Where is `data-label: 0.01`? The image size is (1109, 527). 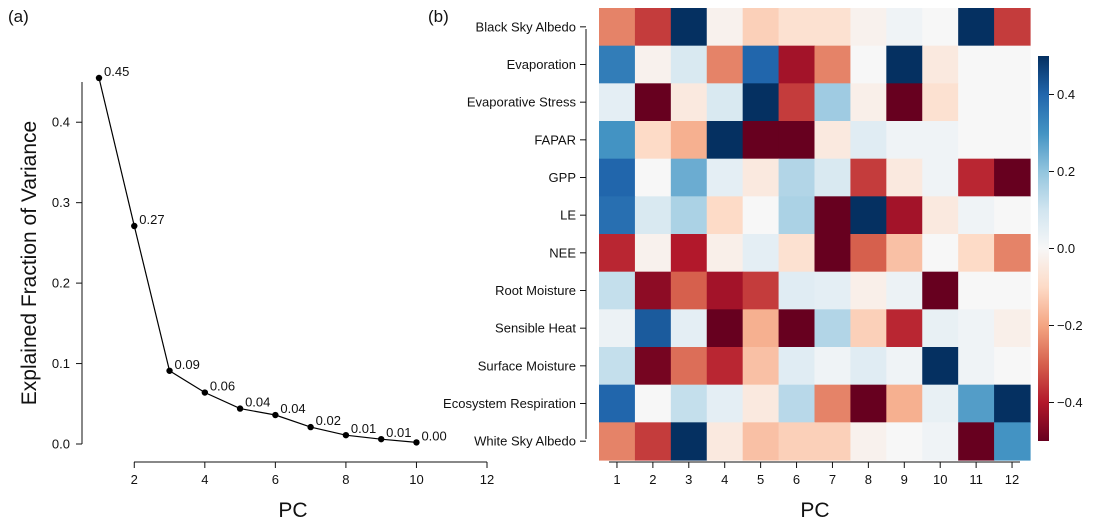
data-label: 0.01 is located at coordinates (363, 428).